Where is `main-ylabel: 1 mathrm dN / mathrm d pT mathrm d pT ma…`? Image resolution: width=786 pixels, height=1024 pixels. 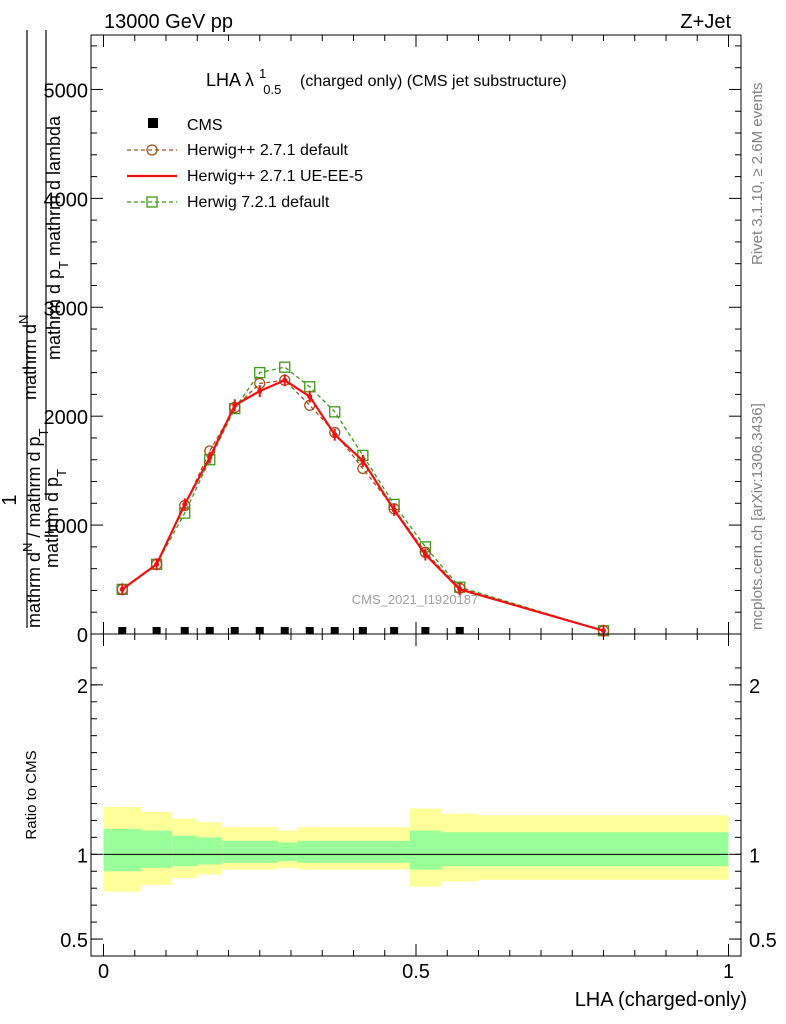
main-ylabel: 1 mathrm dN / mathrm d pT mathrm d pT ma… is located at coordinates (35, 329).